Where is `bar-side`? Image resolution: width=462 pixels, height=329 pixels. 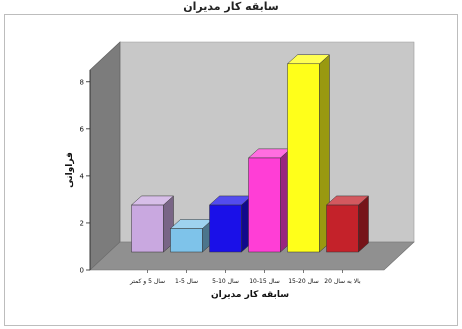 bar-side is located at coordinates (363, 224).